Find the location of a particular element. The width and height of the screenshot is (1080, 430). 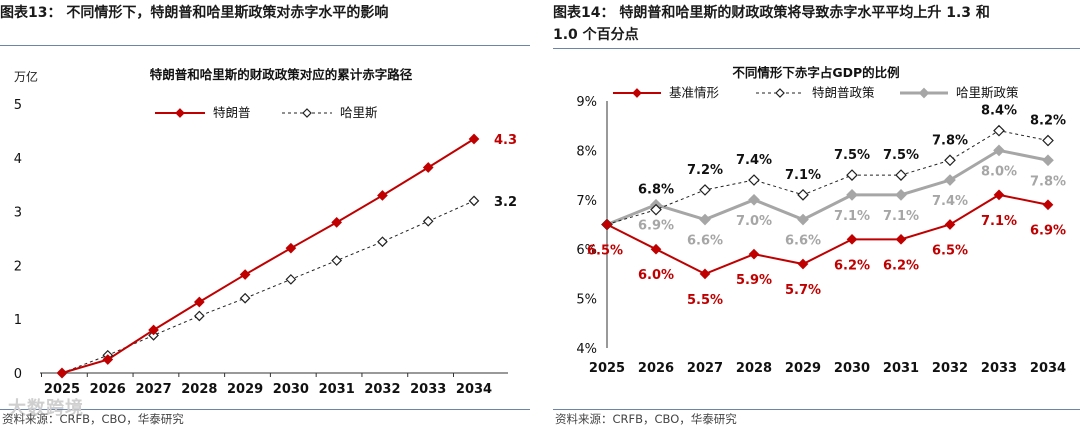

y-tick-label: 1 is located at coordinates (18, 320).